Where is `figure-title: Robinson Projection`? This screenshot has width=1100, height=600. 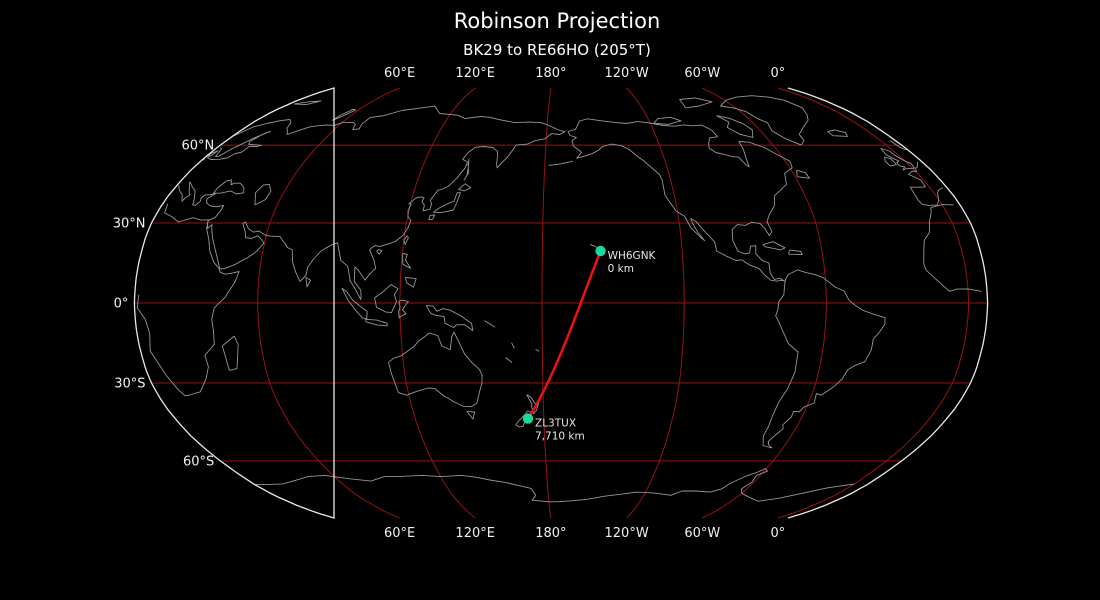 figure-title: Robinson Projection is located at coordinates (557, 21).